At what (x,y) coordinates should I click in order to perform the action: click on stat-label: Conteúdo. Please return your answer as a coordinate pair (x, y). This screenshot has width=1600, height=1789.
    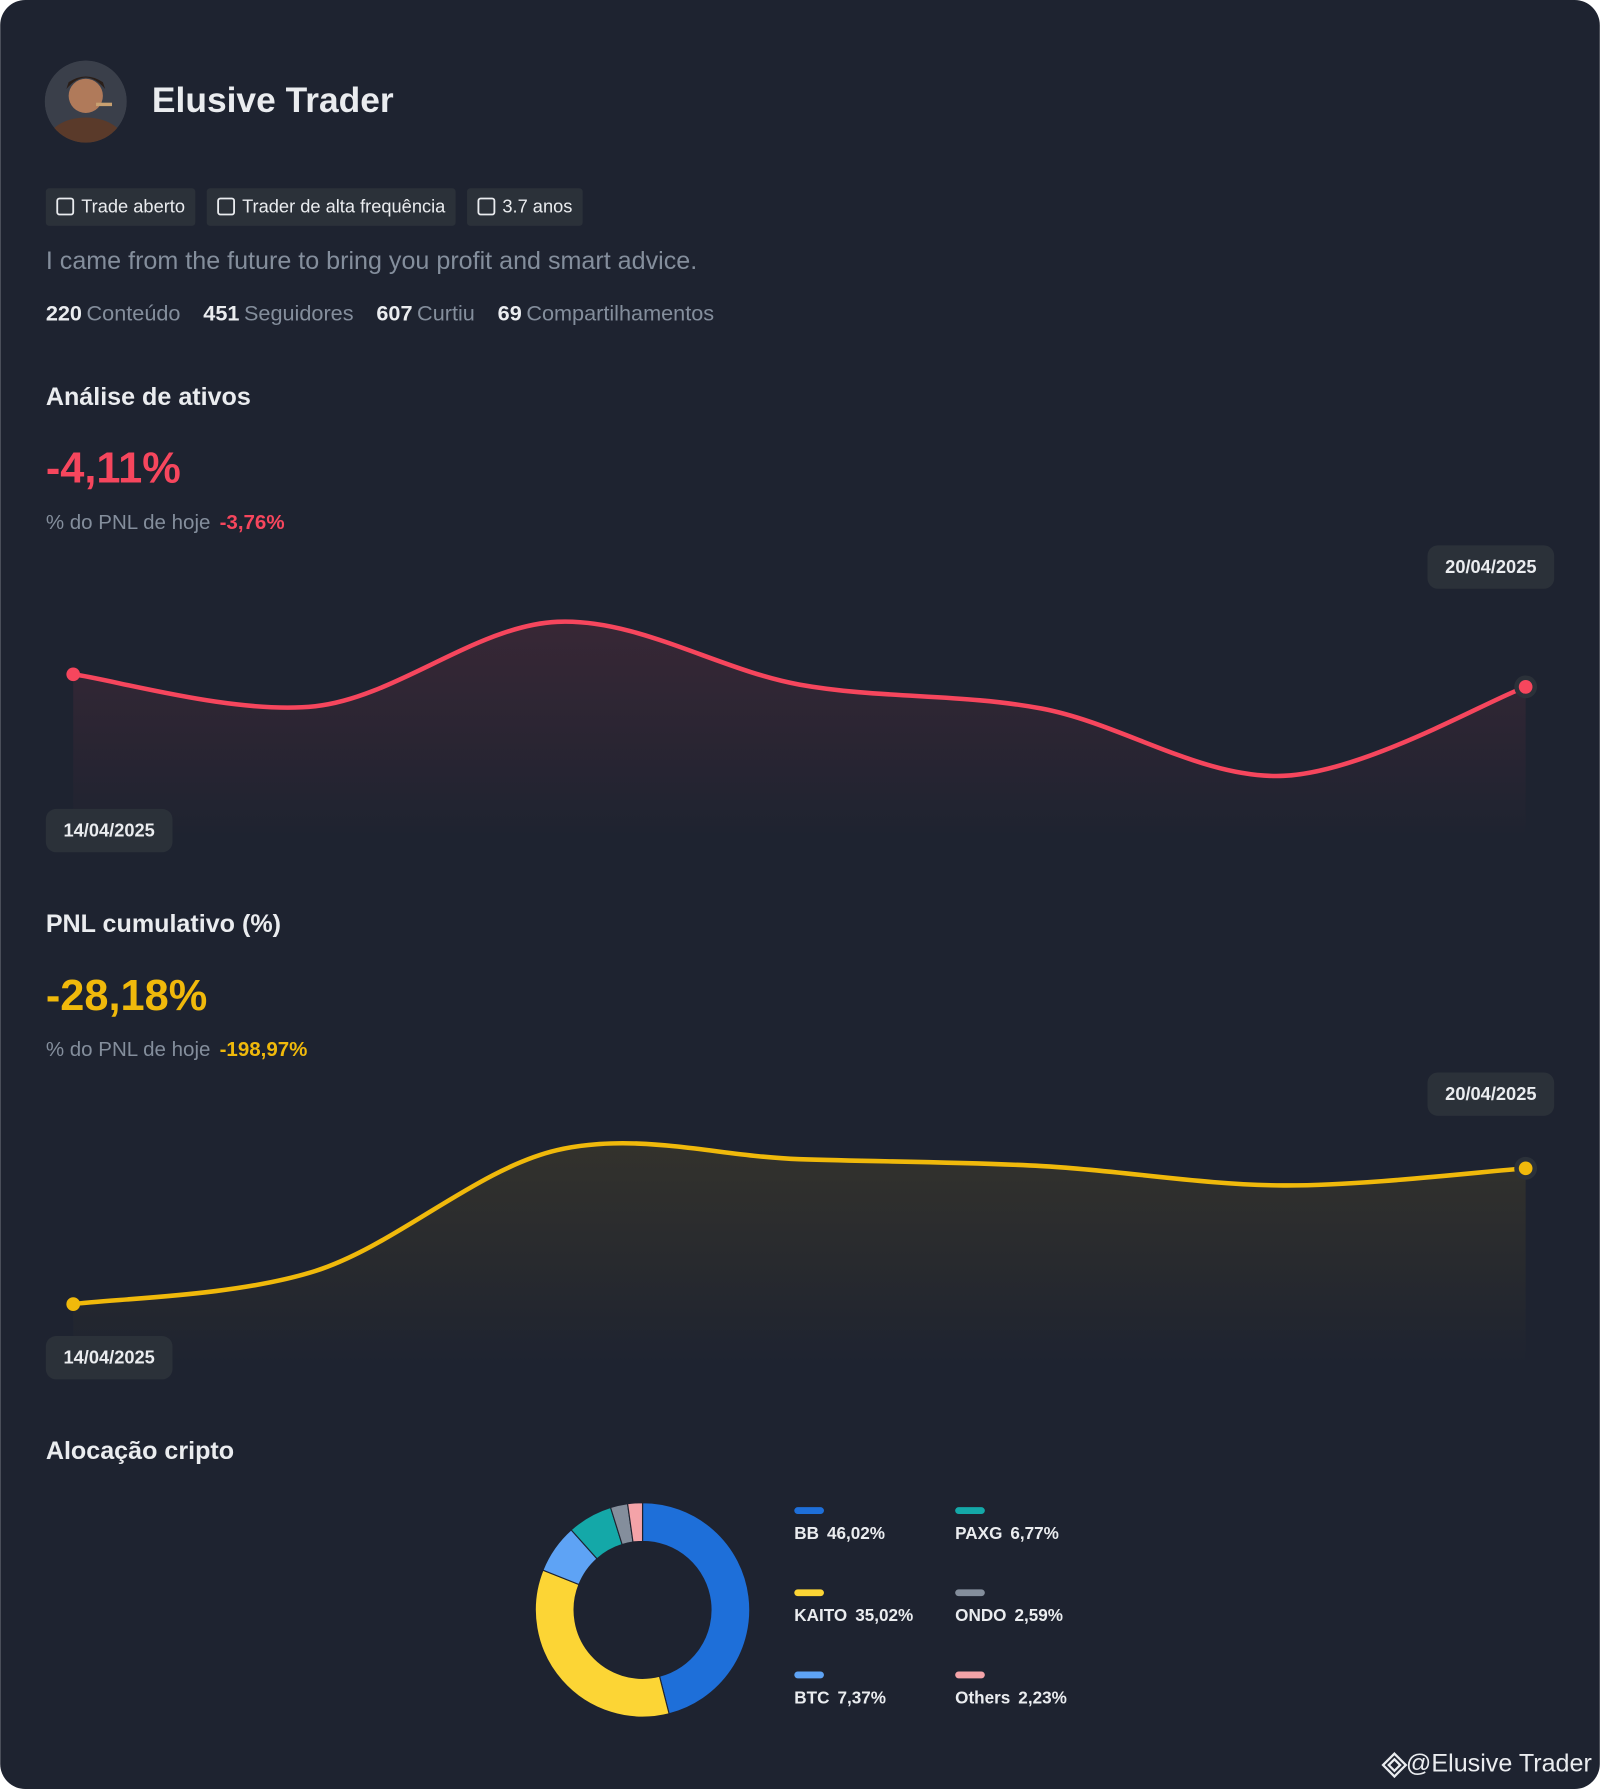
    Looking at the image, I should click on (134, 313).